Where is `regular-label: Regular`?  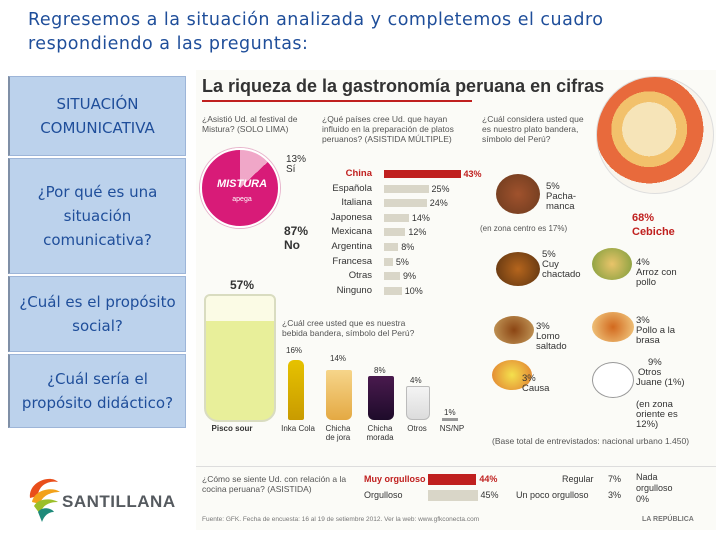
regular-label: Regular is located at coordinates (578, 479).